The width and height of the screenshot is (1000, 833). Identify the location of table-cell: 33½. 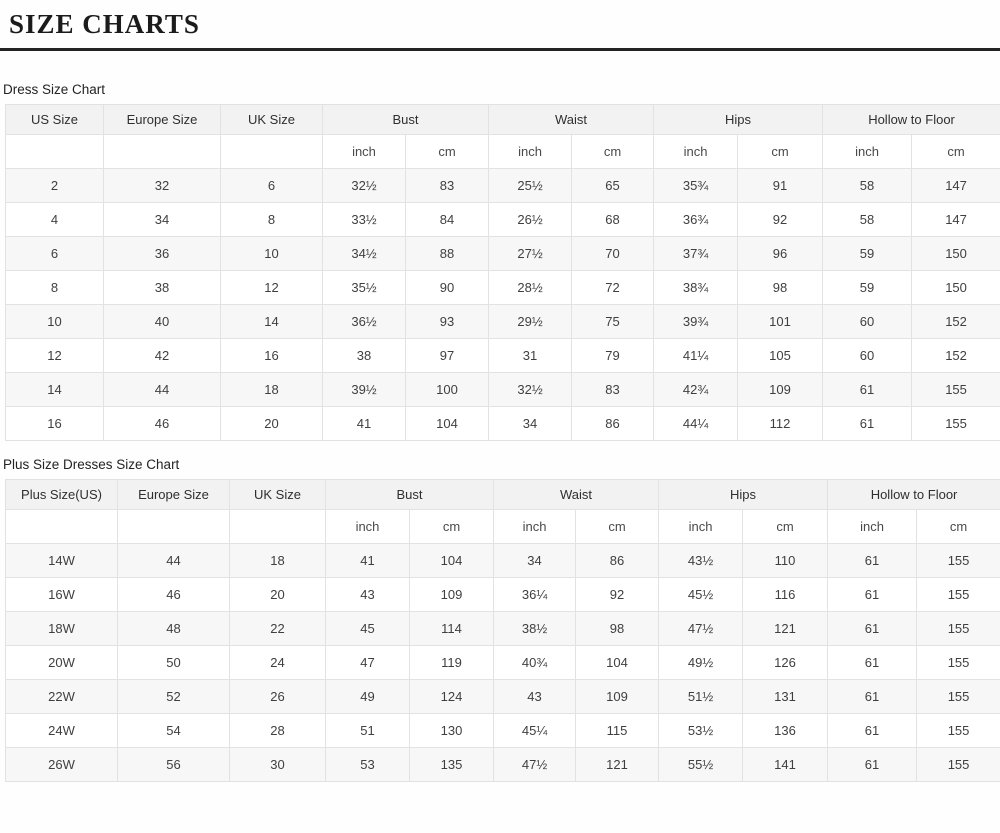
(364, 219).